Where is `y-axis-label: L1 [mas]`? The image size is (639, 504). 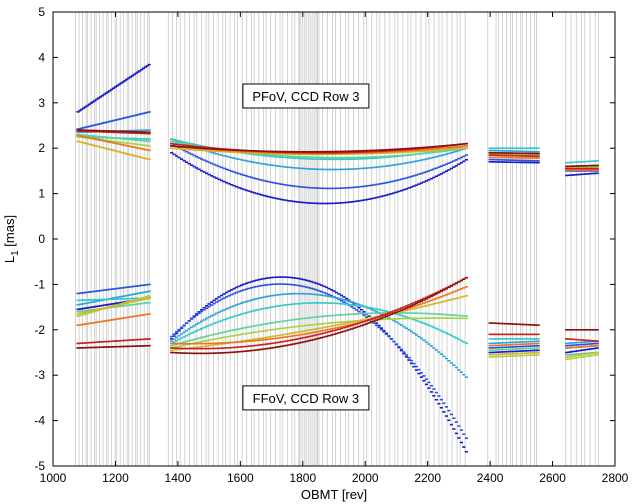 y-axis-label: L1 [mas] is located at coordinates (11, 239).